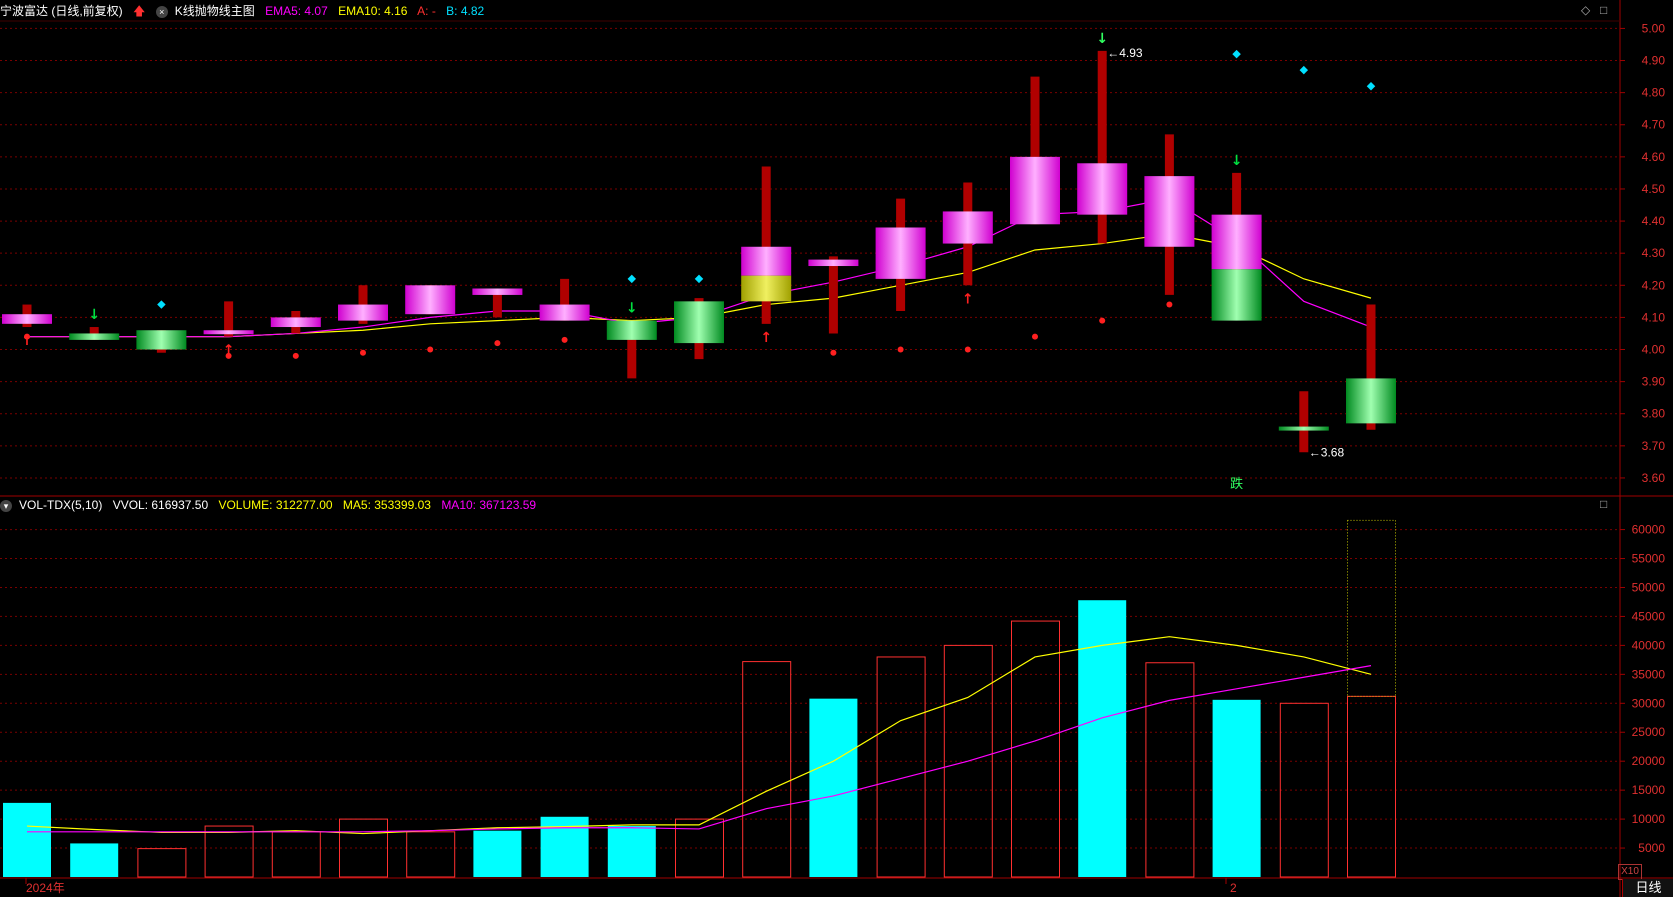  I want to click on ema10-label: EMA10: 4.16, so click(373, 11).